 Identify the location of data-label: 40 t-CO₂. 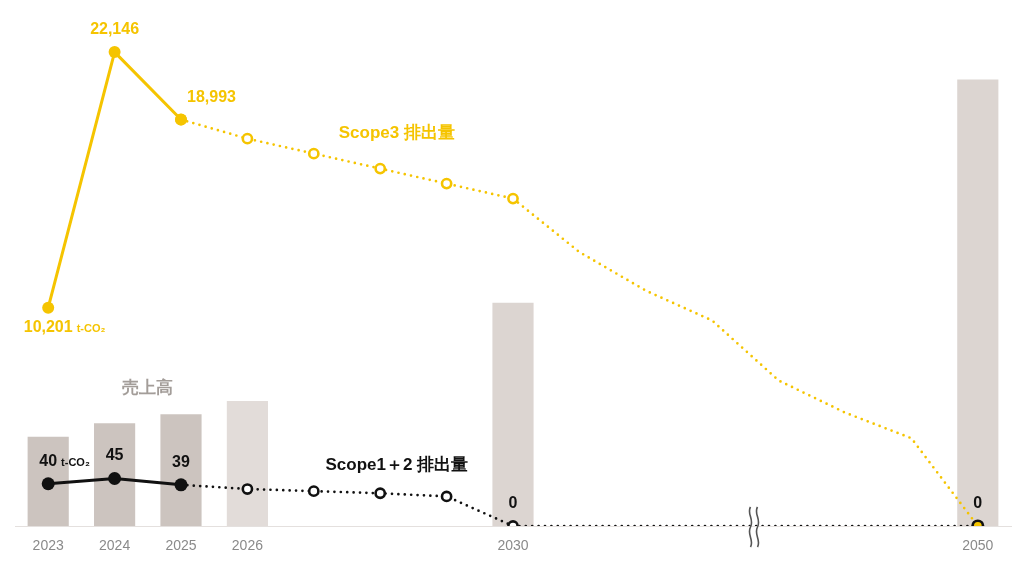
(64, 460).